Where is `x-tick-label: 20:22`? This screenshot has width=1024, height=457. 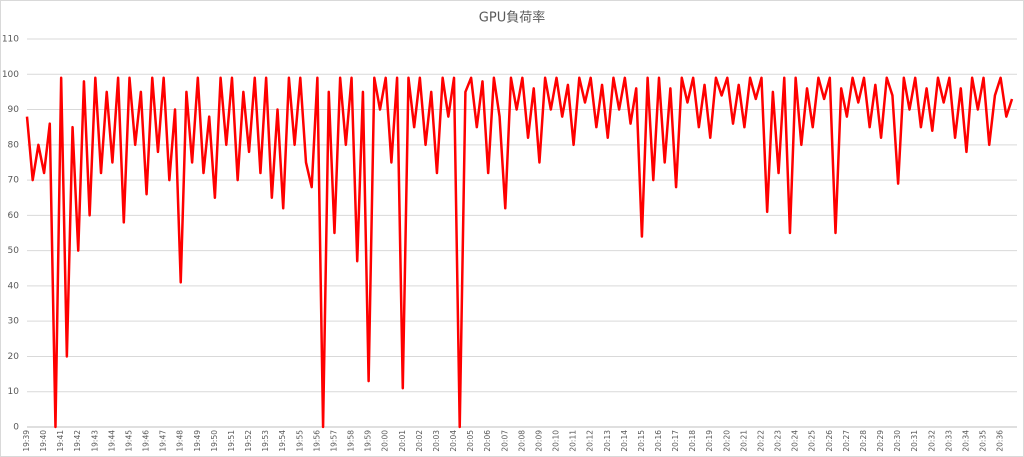
x-tick-label: 20:22 is located at coordinates (760, 441).